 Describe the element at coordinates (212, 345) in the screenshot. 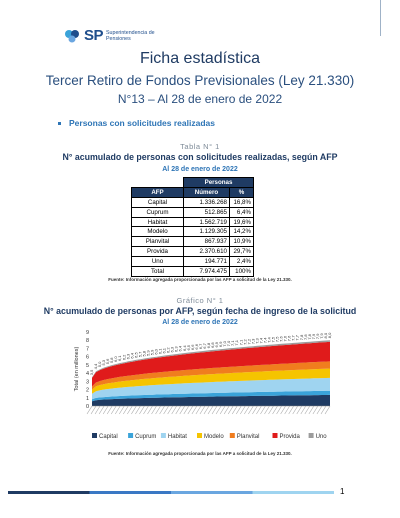

I see `data-label: 6,8` at that location.